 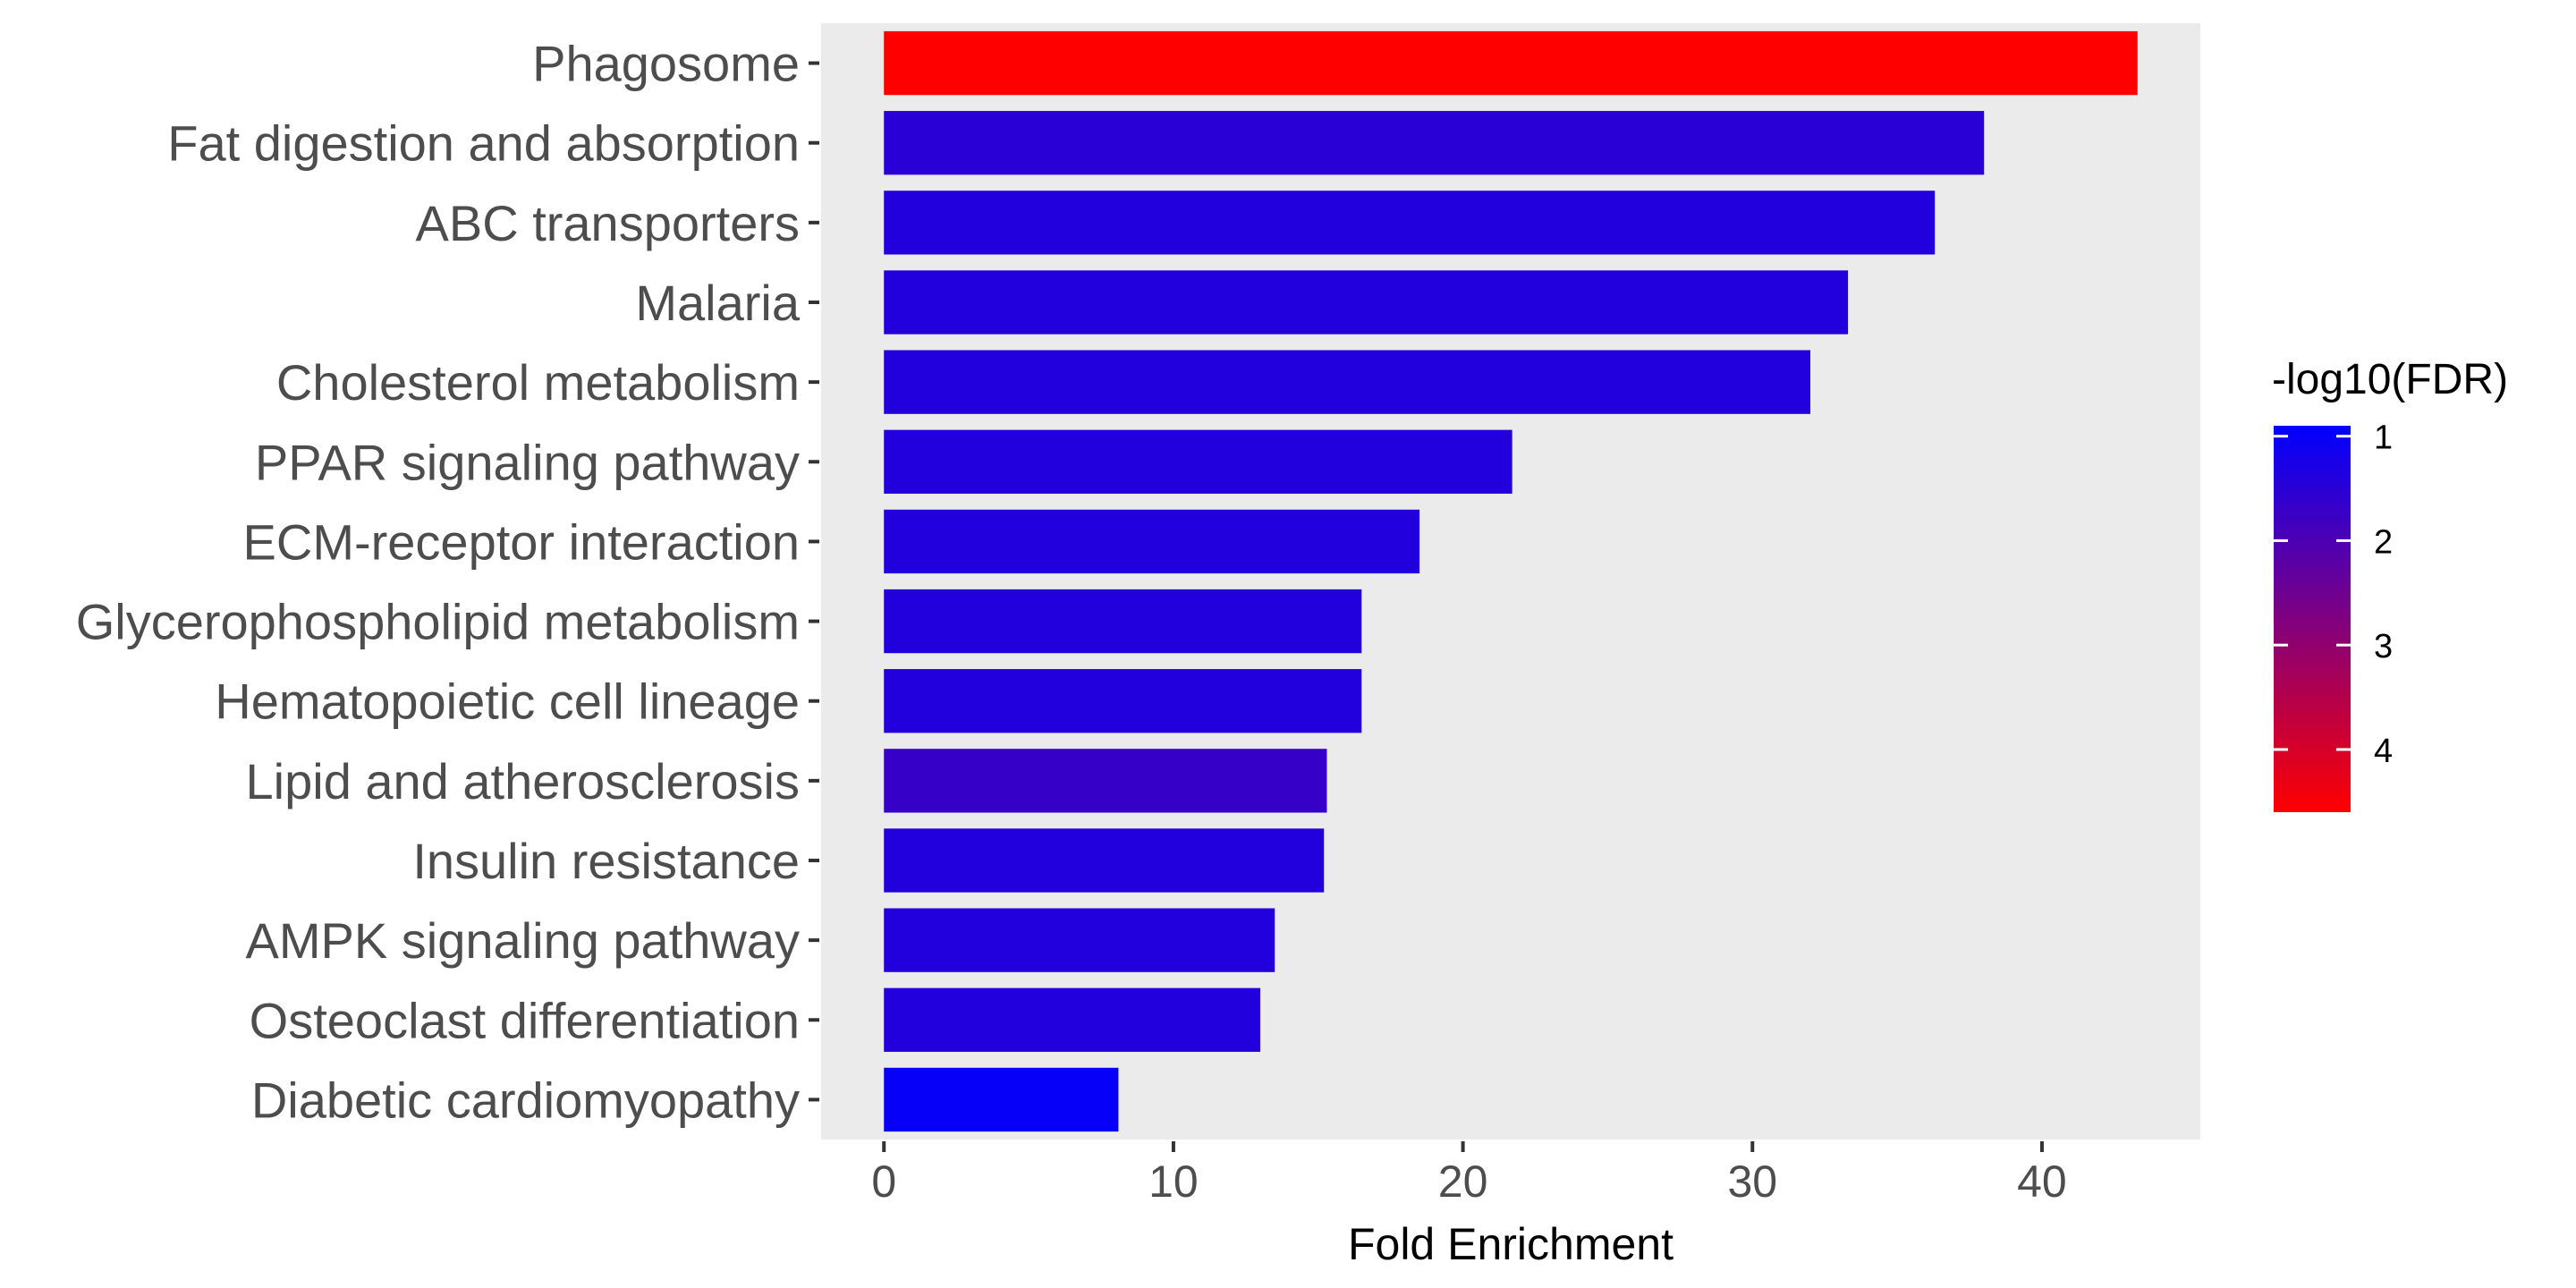 What do you see at coordinates (438, 622) in the screenshot?
I see `y-tick-label: Glycerophospholipid metabolism` at bounding box center [438, 622].